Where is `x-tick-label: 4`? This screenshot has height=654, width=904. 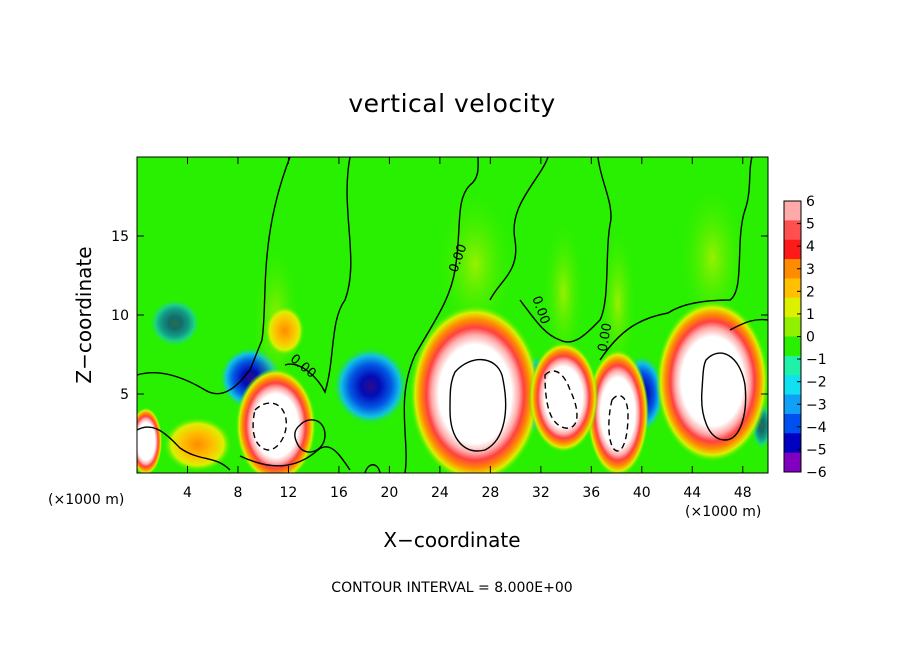 x-tick-label: 4 is located at coordinates (187, 493).